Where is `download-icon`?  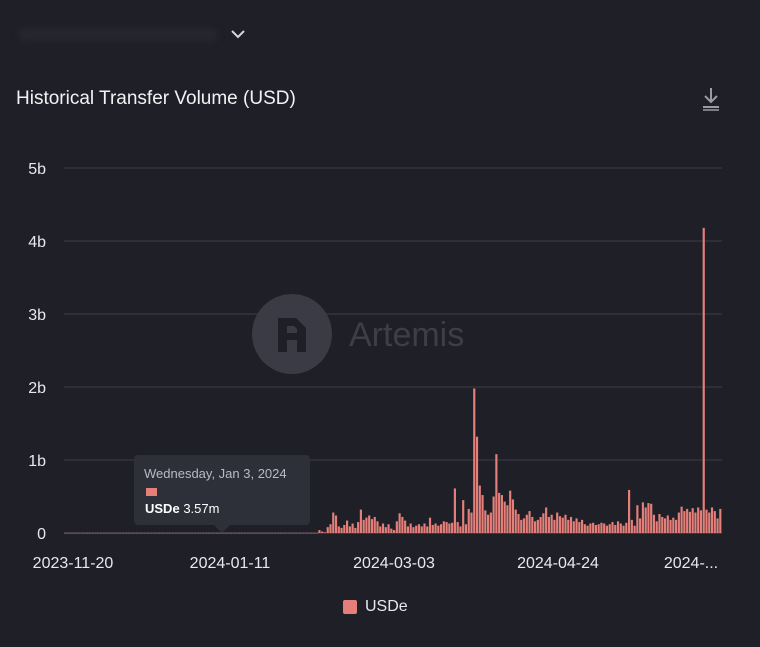 download-icon is located at coordinates (711, 99).